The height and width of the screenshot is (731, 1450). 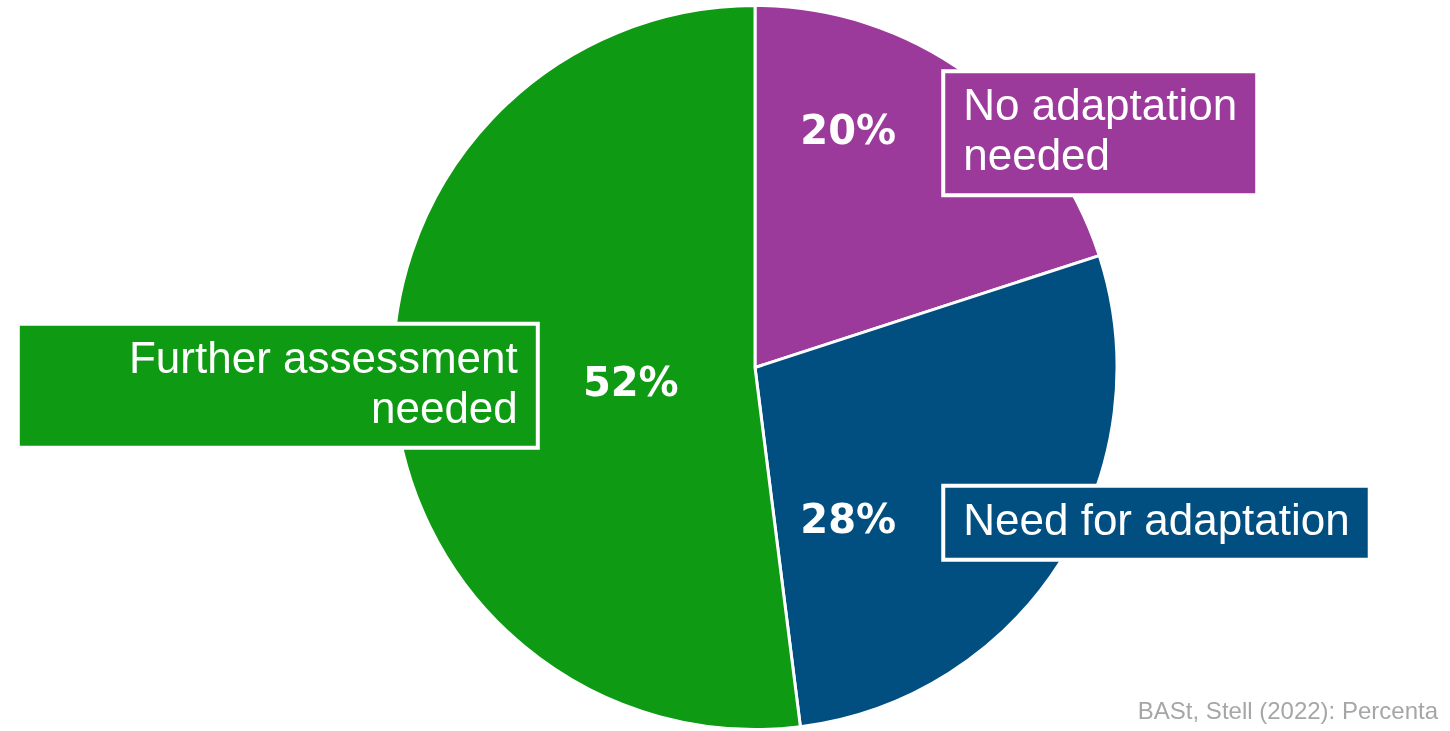 What do you see at coordinates (848, 519) in the screenshot?
I see `data-label: 28%` at bounding box center [848, 519].